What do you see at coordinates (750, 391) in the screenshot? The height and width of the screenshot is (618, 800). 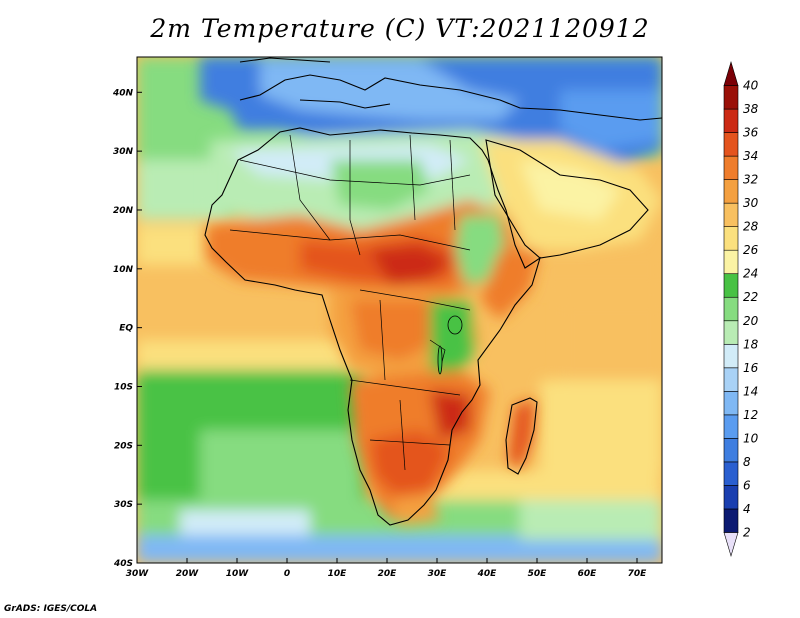 I see `colorbar-label: 14` at bounding box center [750, 391].